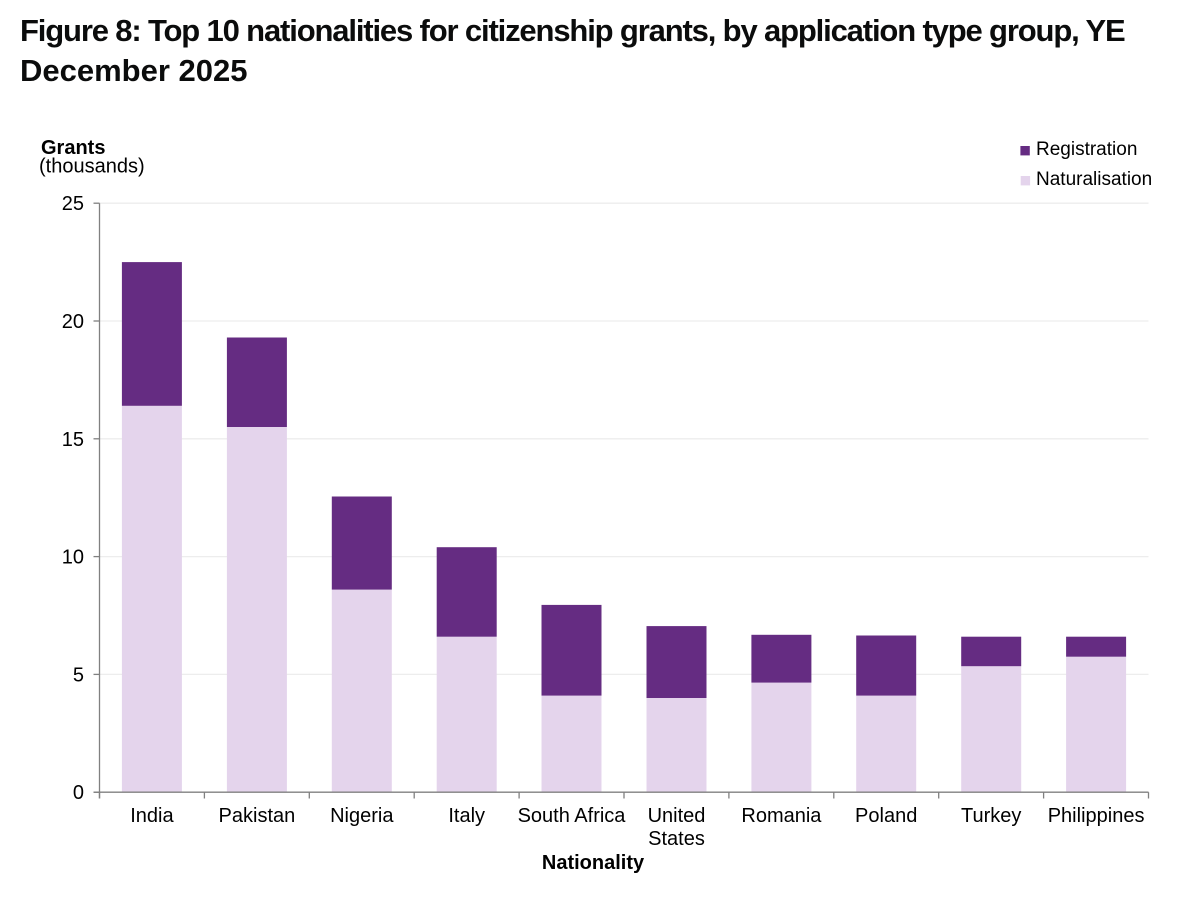 The height and width of the screenshot is (906, 1200). I want to click on svg-text: 20, so click(73, 322).